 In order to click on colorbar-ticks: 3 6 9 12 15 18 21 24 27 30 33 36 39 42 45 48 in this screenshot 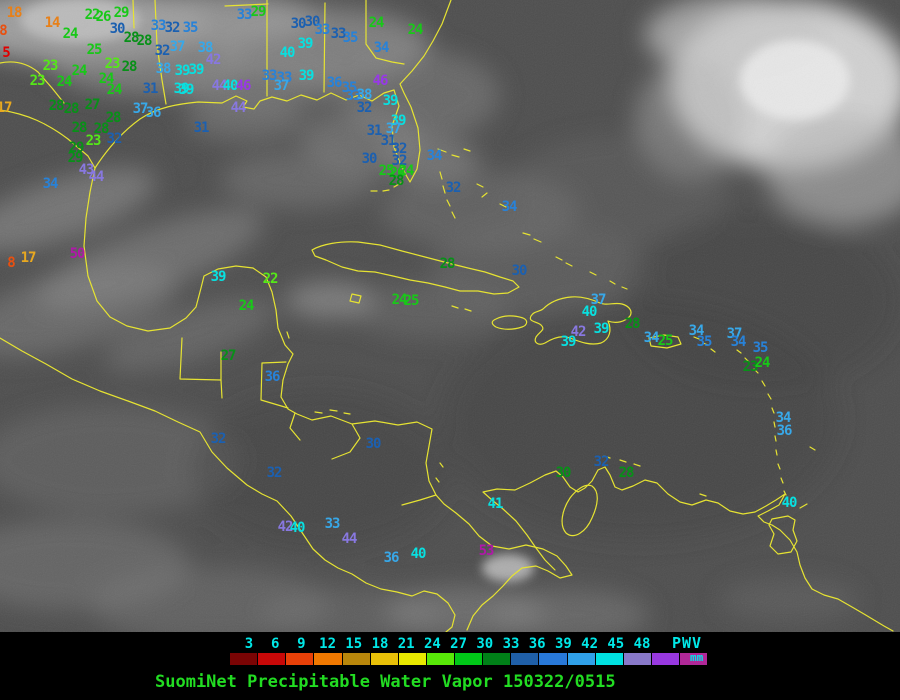, I will do `click(450, 644)`.